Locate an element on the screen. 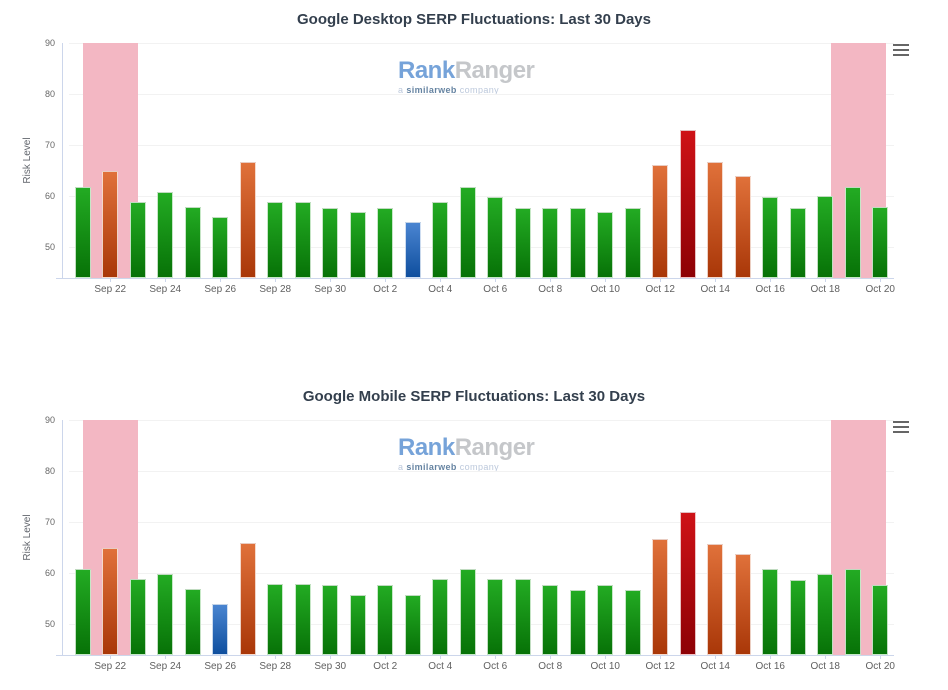  x-axis-tick-label: Sep 24 is located at coordinates (165, 666).